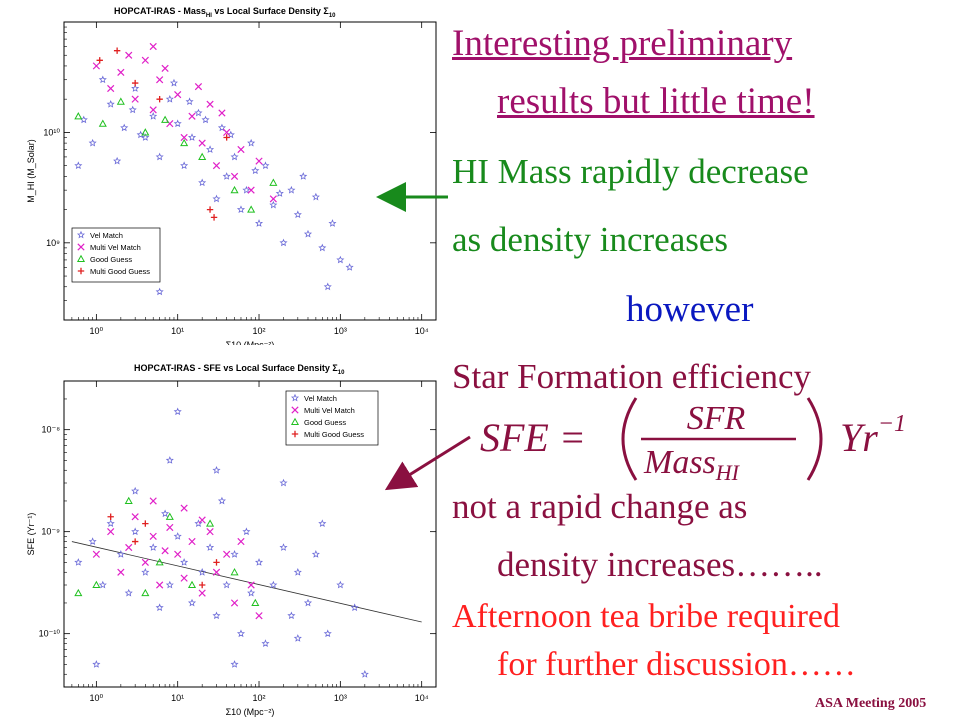  Describe the element at coordinates (50, 532) in the screenshot. I see `y-tick-label: 10⁻⁹` at that location.